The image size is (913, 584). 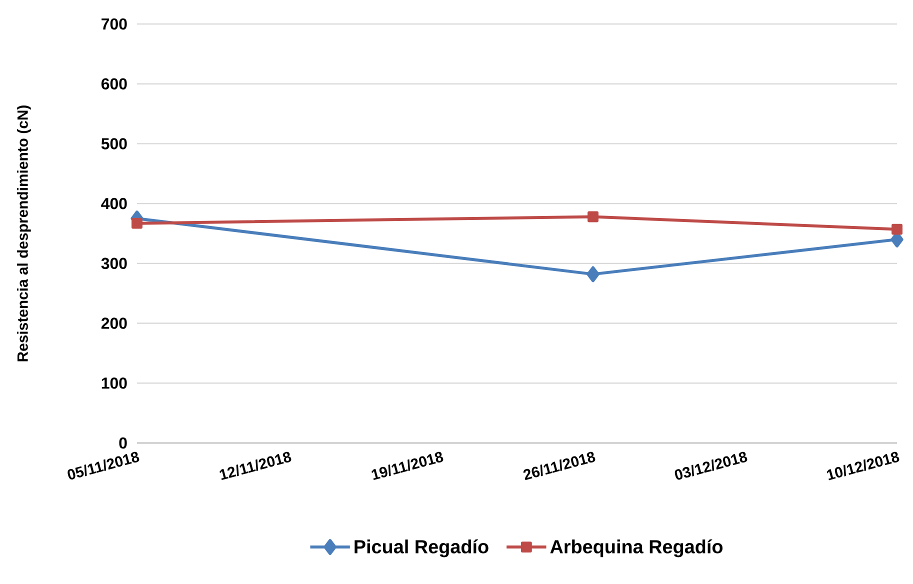 What do you see at coordinates (421, 548) in the screenshot?
I see `legend-label: Picual Regadío` at bounding box center [421, 548].